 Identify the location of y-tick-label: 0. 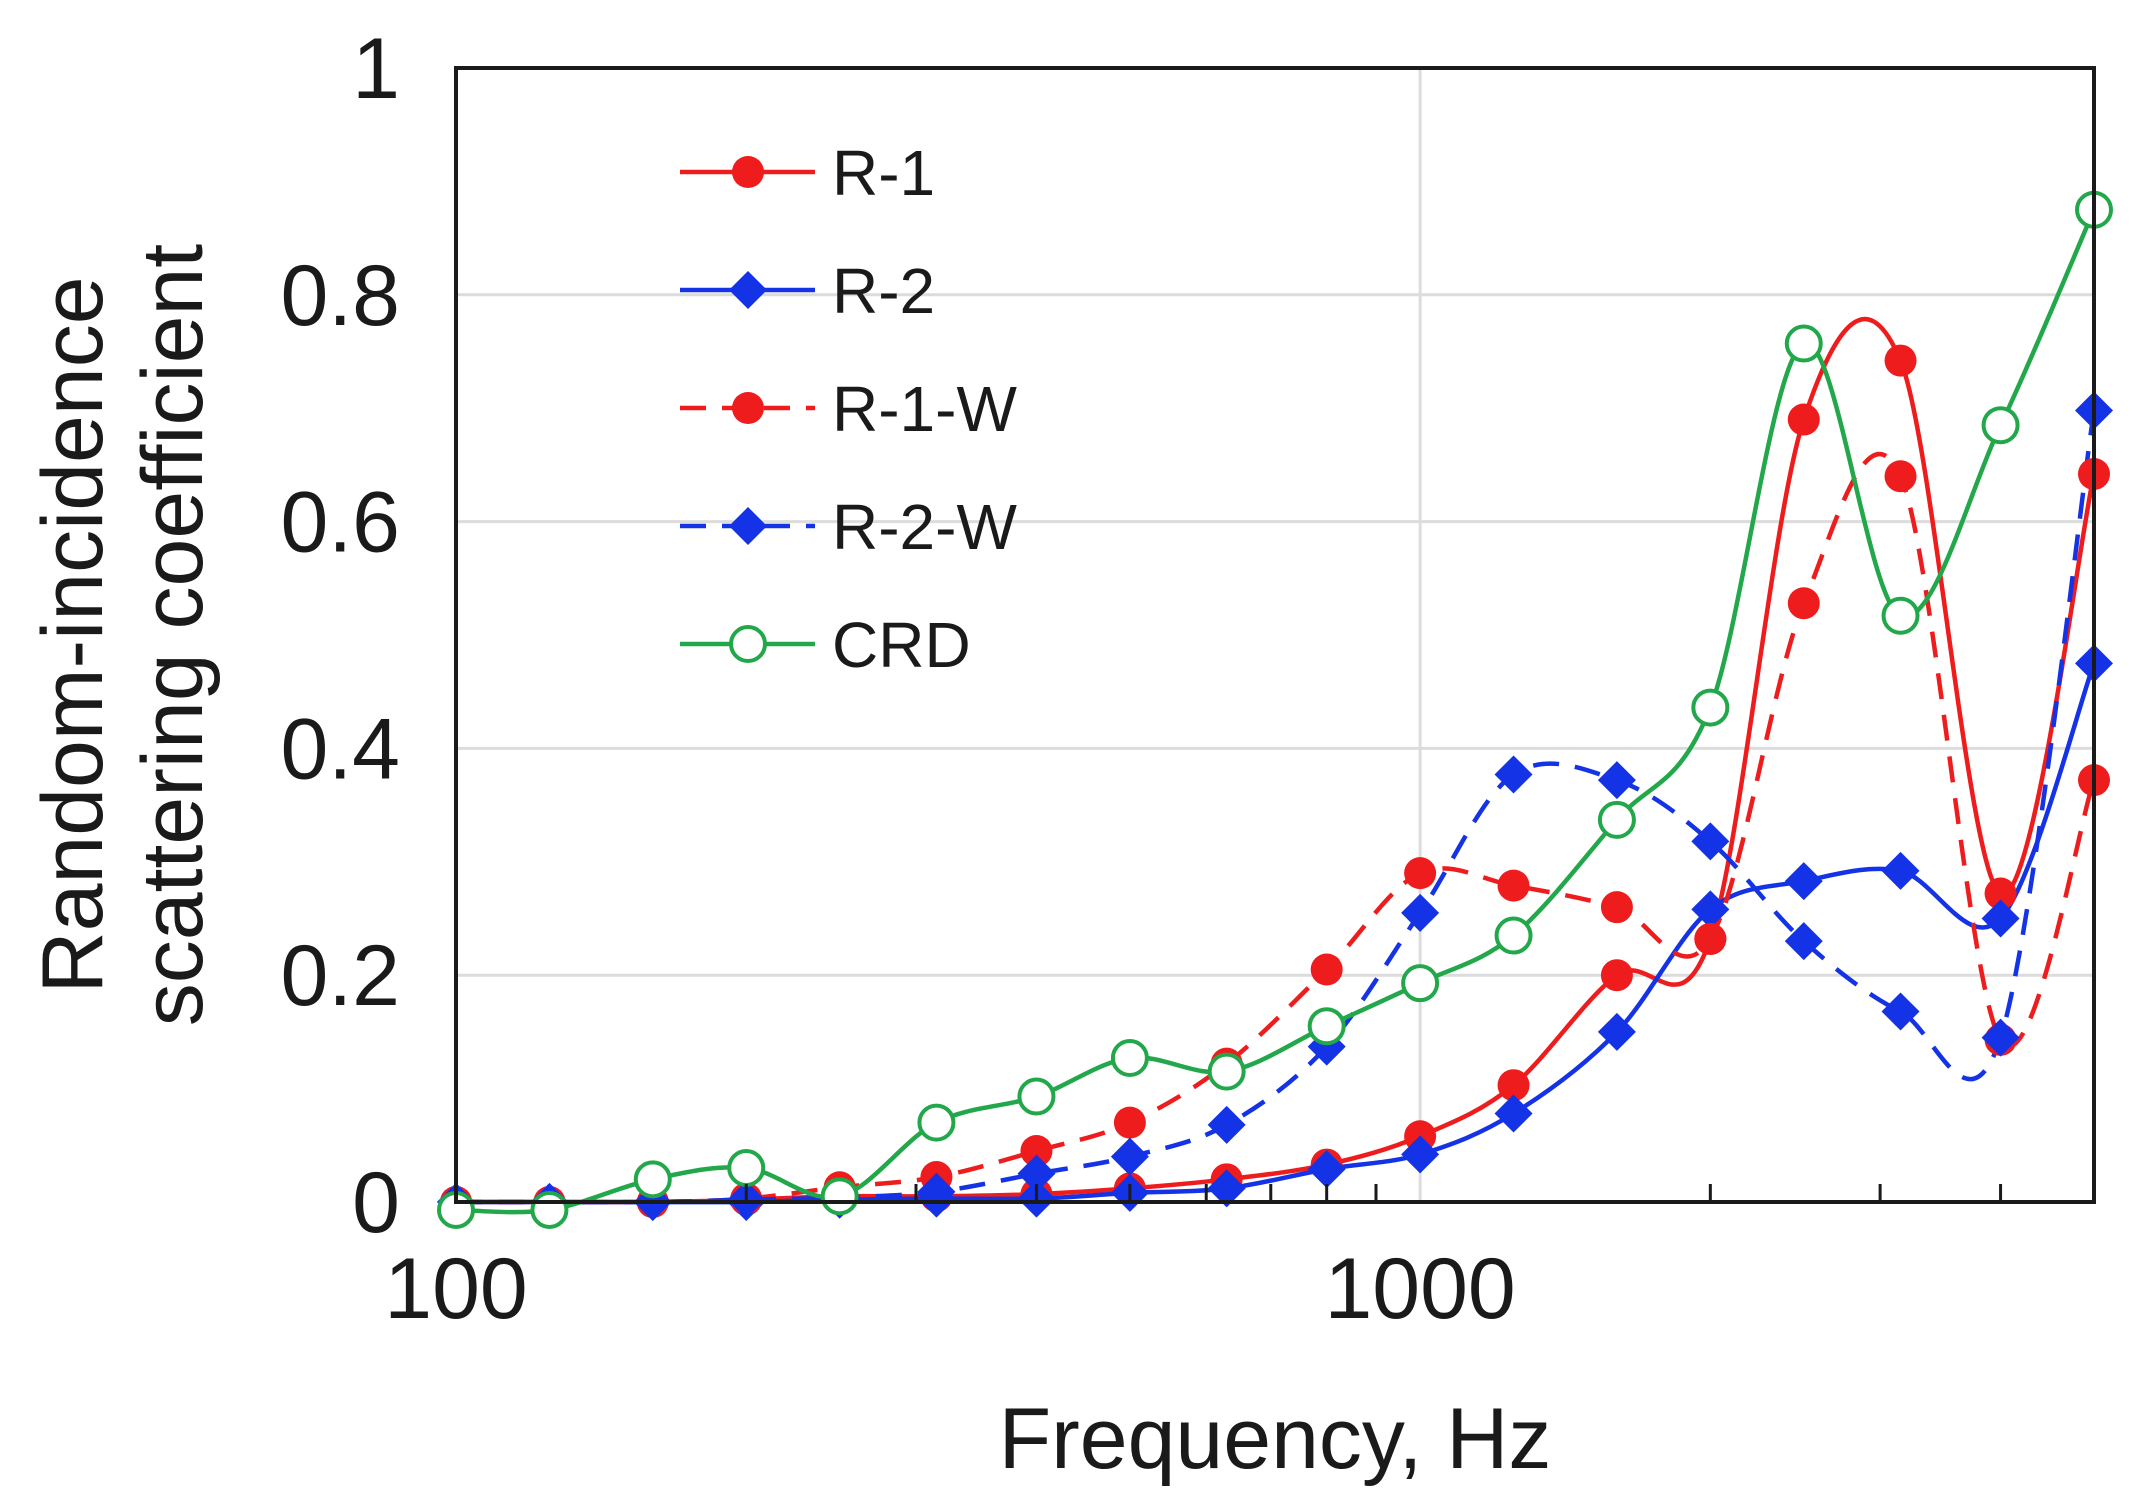
(376, 1203).